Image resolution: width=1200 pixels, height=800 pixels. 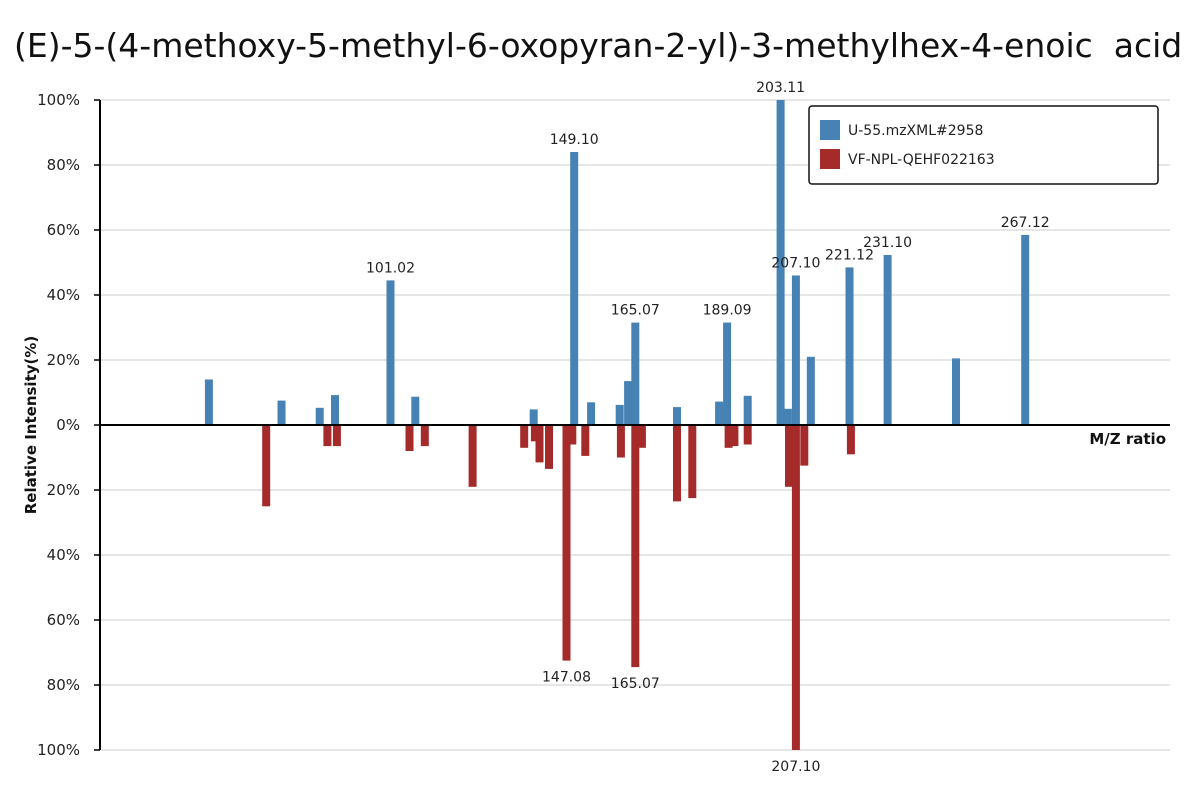 I want to click on legend-box, so click(x=983, y=145).